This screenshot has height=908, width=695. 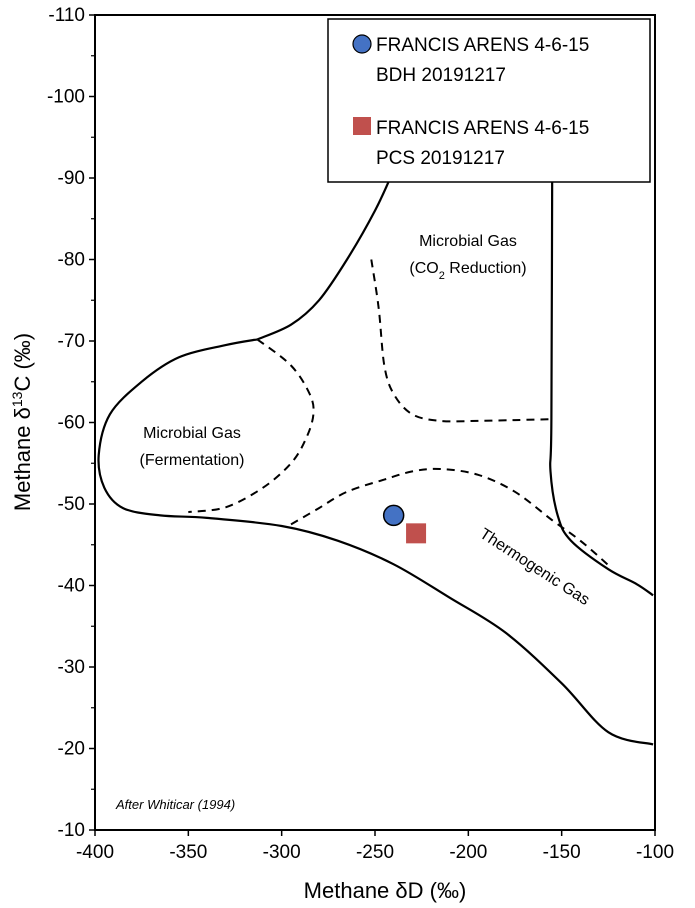 I want to click on y-tick-label: -40, so click(x=71, y=586).